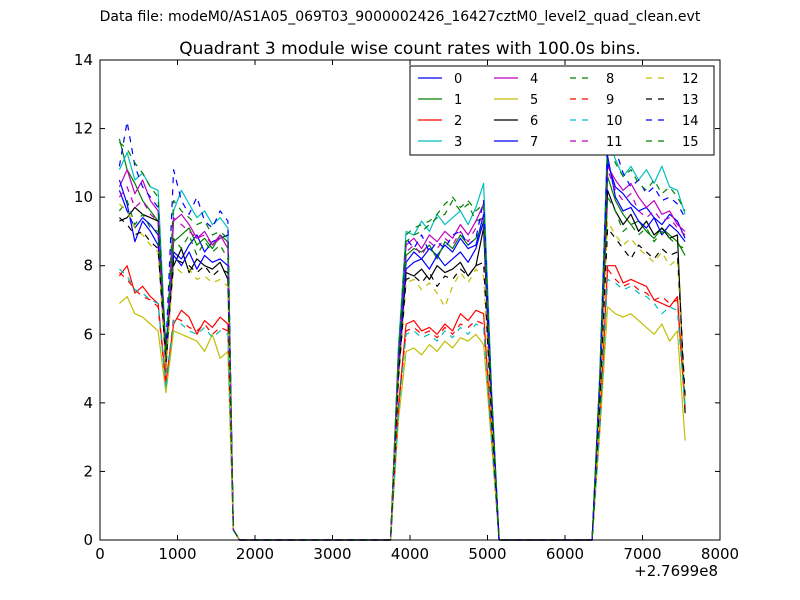  What do you see at coordinates (458, 100) in the screenshot?
I see `legend-label-1: 1` at bounding box center [458, 100].